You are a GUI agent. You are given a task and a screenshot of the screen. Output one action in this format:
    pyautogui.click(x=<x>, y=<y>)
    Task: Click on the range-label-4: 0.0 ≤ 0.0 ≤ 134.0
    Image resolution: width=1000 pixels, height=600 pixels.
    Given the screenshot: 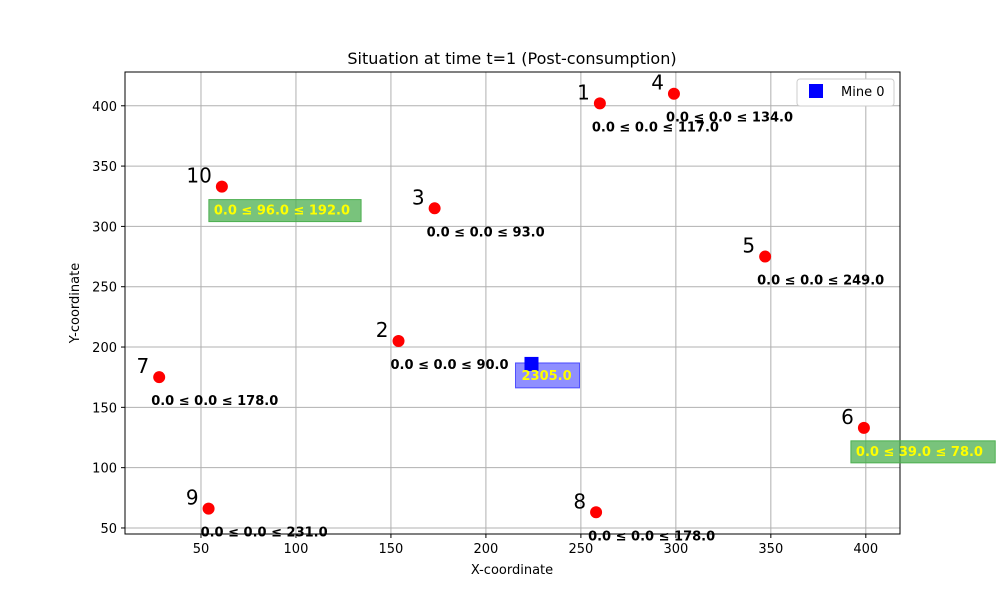 What is the action you would take?
    pyautogui.click(x=729, y=118)
    